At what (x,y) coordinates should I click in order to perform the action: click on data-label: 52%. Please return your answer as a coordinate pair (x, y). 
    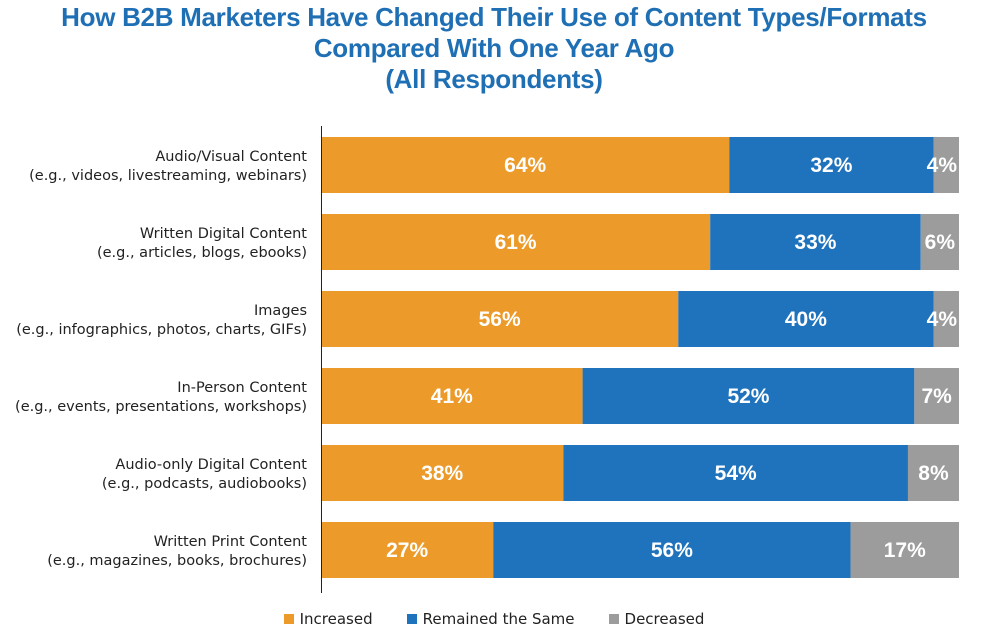
    Looking at the image, I should click on (748, 396).